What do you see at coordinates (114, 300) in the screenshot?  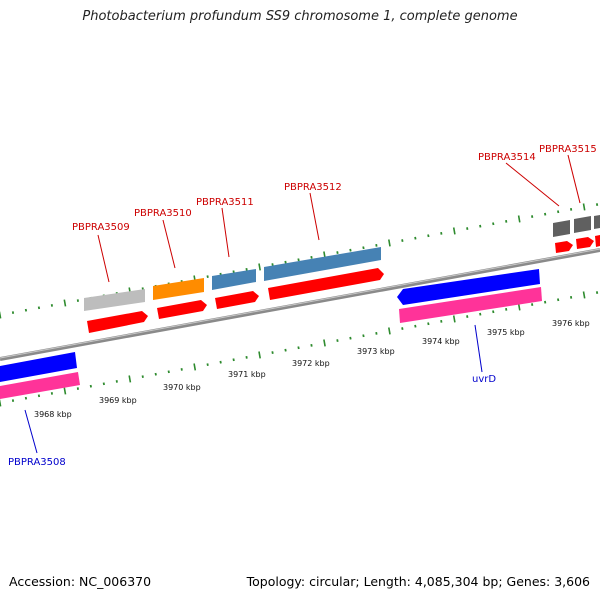 I see `feature-bar-gray` at bounding box center [114, 300].